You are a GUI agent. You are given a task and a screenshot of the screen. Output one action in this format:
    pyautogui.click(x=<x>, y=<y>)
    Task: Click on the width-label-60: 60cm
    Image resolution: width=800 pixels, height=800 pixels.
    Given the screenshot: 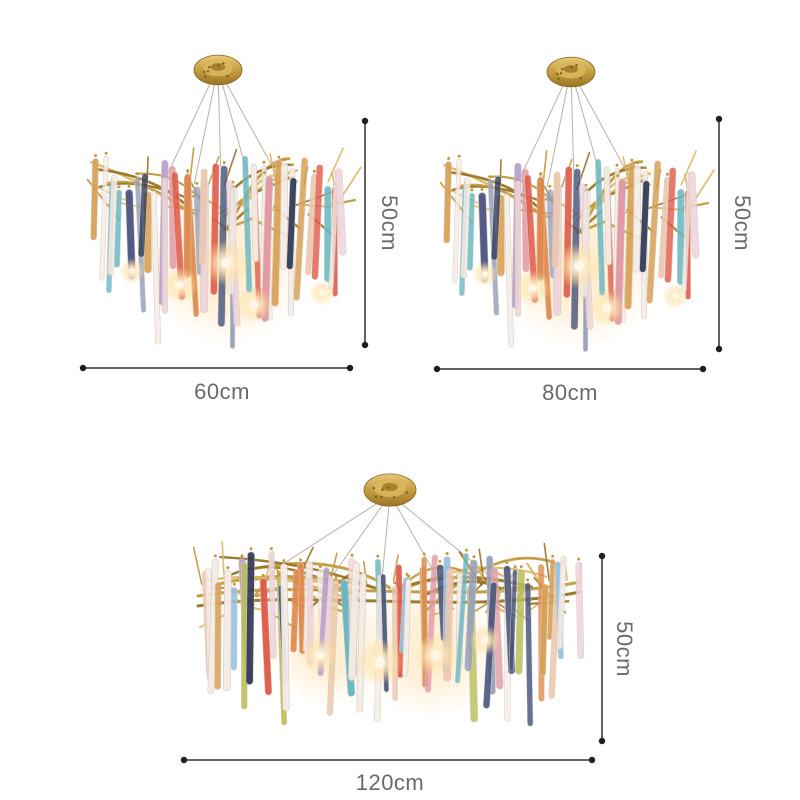 What is the action you would take?
    pyautogui.click(x=222, y=391)
    